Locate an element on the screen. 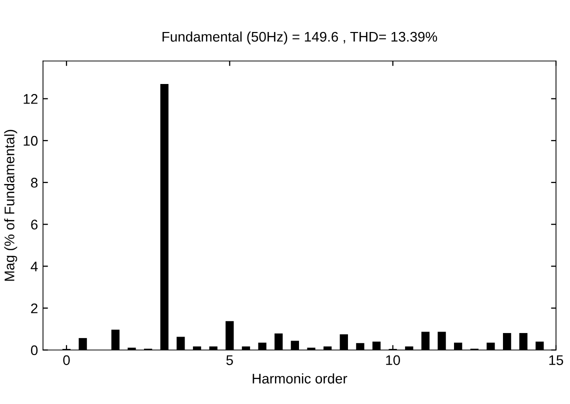 This screenshot has width=570, height=404. y-tick-label: 4 is located at coordinates (34, 267).